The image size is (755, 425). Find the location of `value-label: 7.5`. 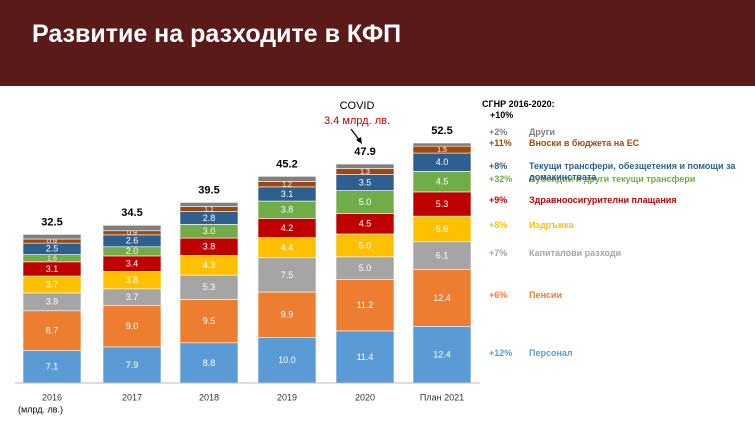

value-label: 7.5 is located at coordinates (287, 275).